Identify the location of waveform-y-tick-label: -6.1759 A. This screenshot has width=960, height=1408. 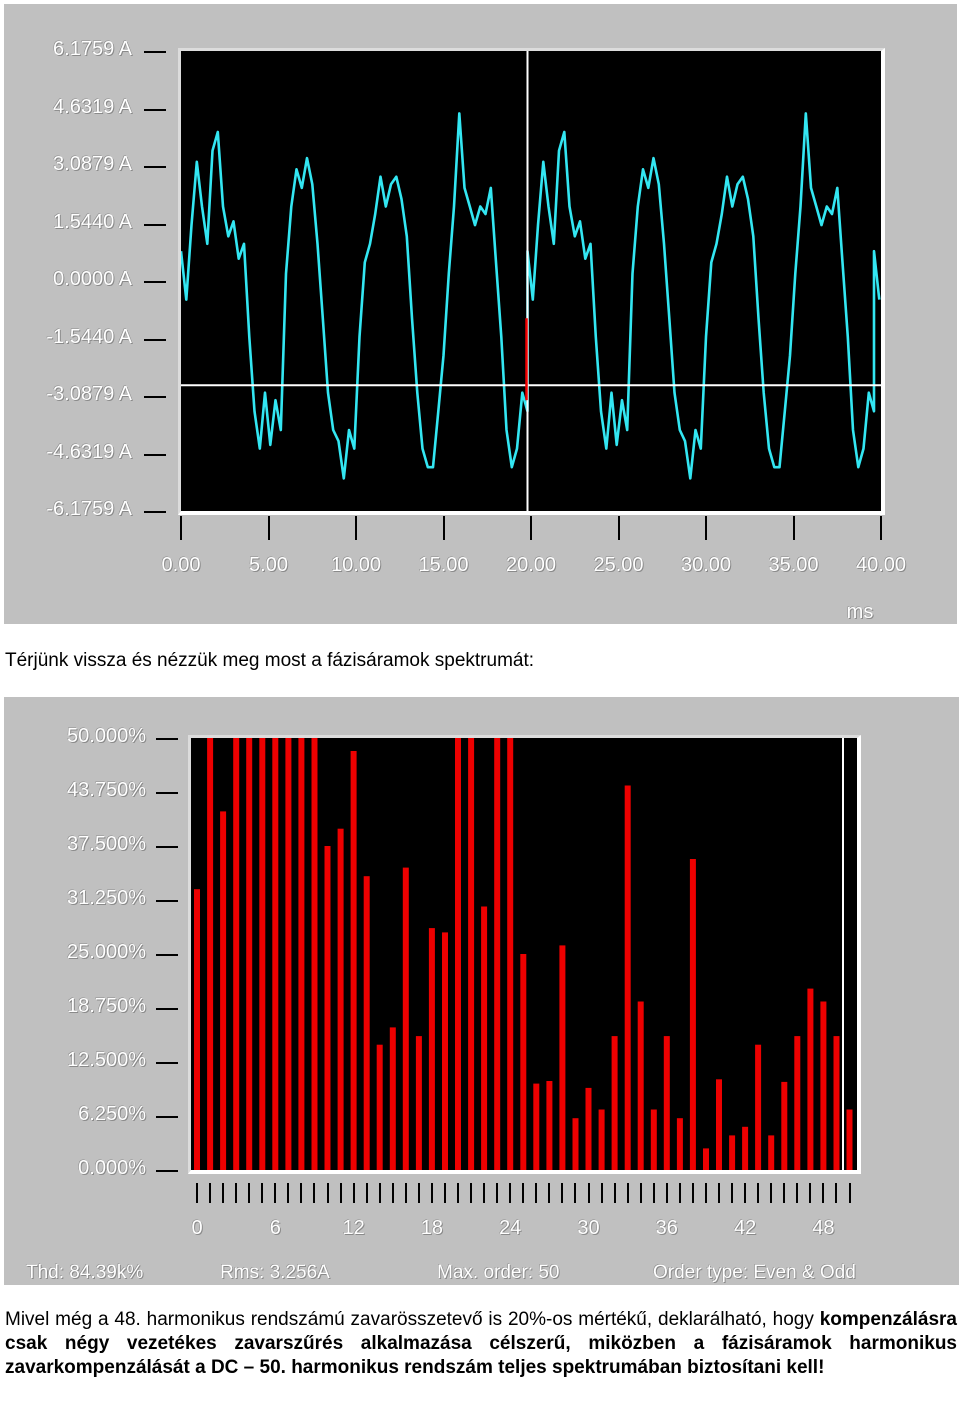
(89, 509).